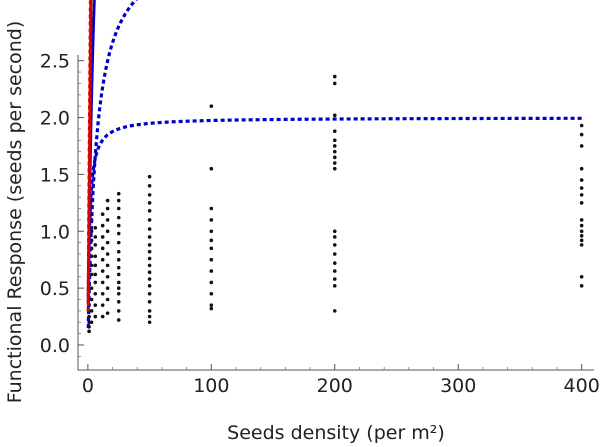 Image resolution: width=600 pixels, height=447 pixels. Describe the element at coordinates (55, 62) in the screenshot. I see `y-tick-label: 2.5` at that location.